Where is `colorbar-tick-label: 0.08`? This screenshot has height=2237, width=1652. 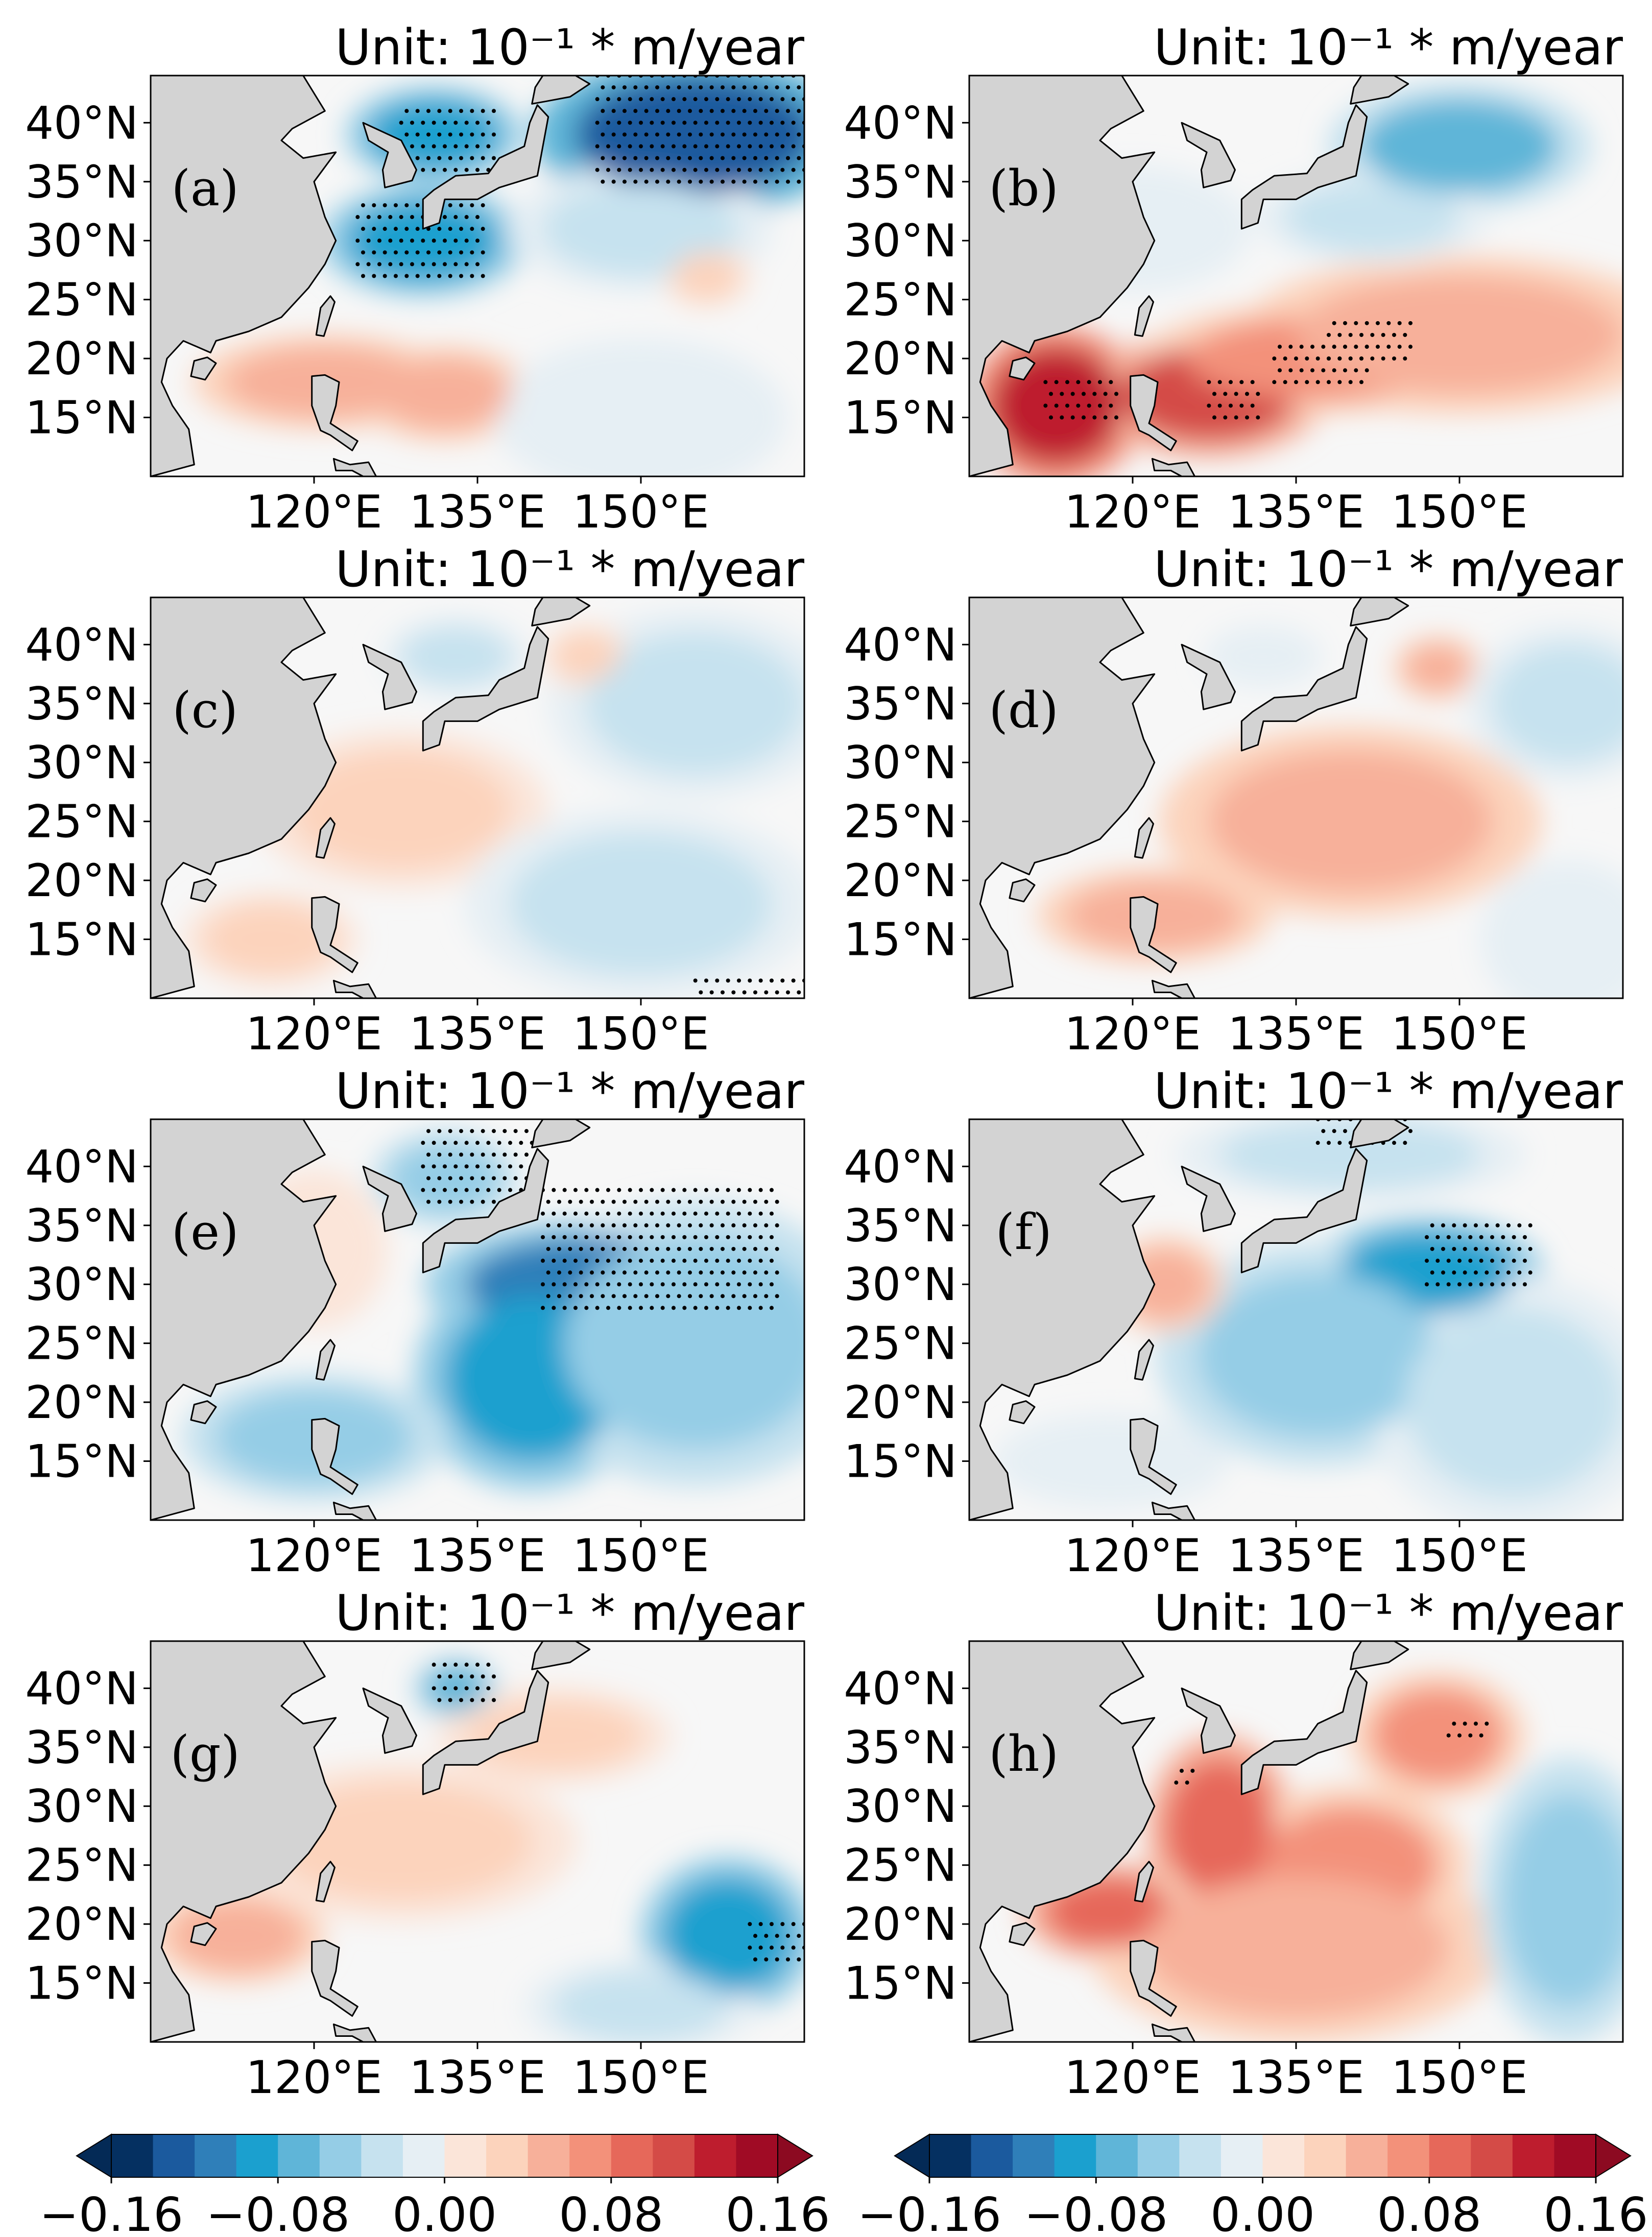 colorbar-tick-label: 0.08 is located at coordinates (1429, 2212).